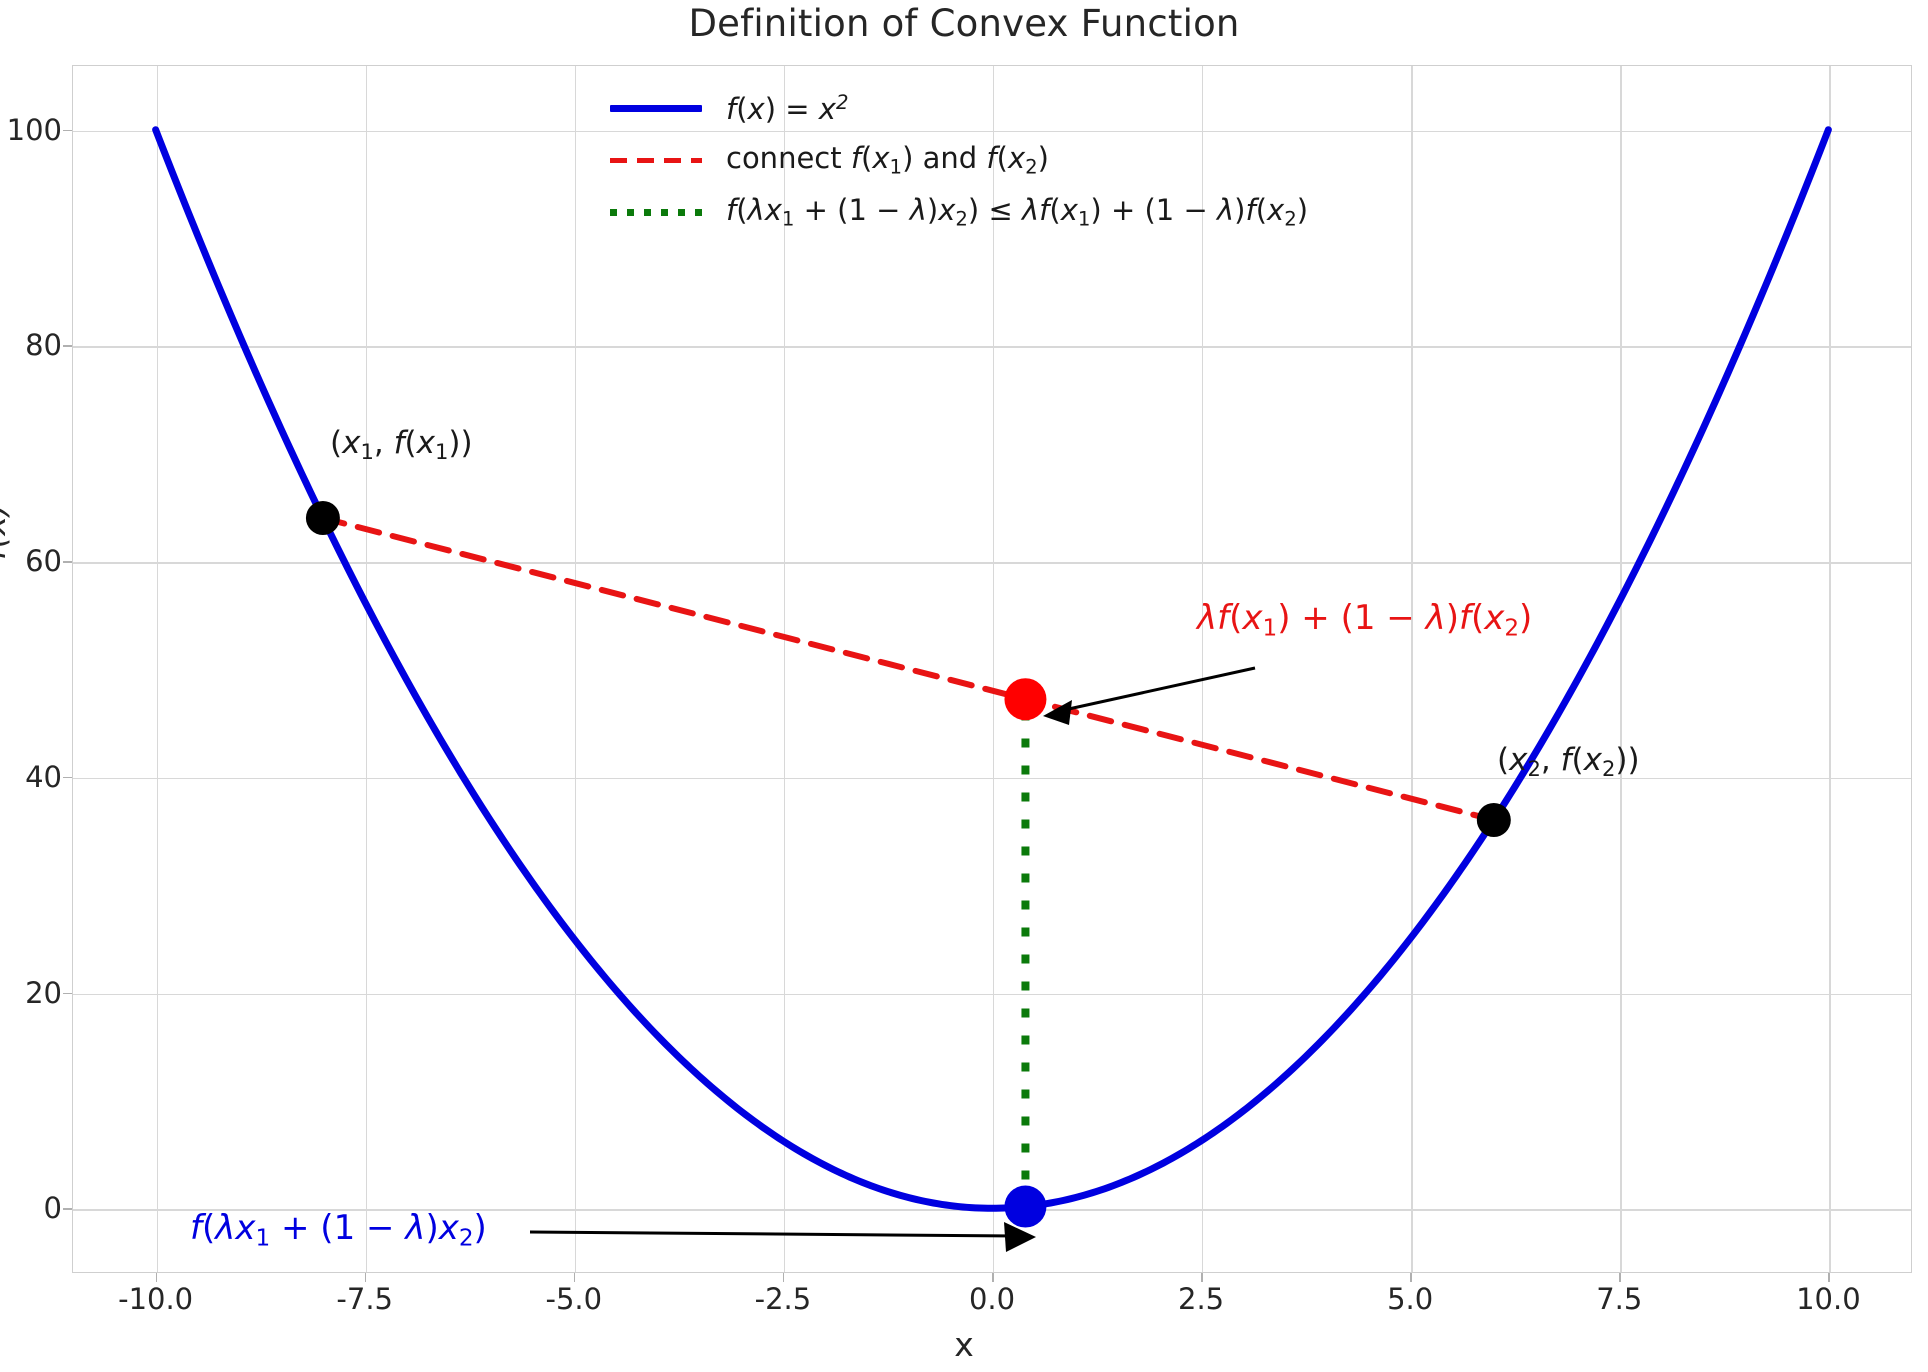  What do you see at coordinates (401, 444) in the screenshot?
I see `annotation-point-x1: (x1, f(x1))` at bounding box center [401, 444].